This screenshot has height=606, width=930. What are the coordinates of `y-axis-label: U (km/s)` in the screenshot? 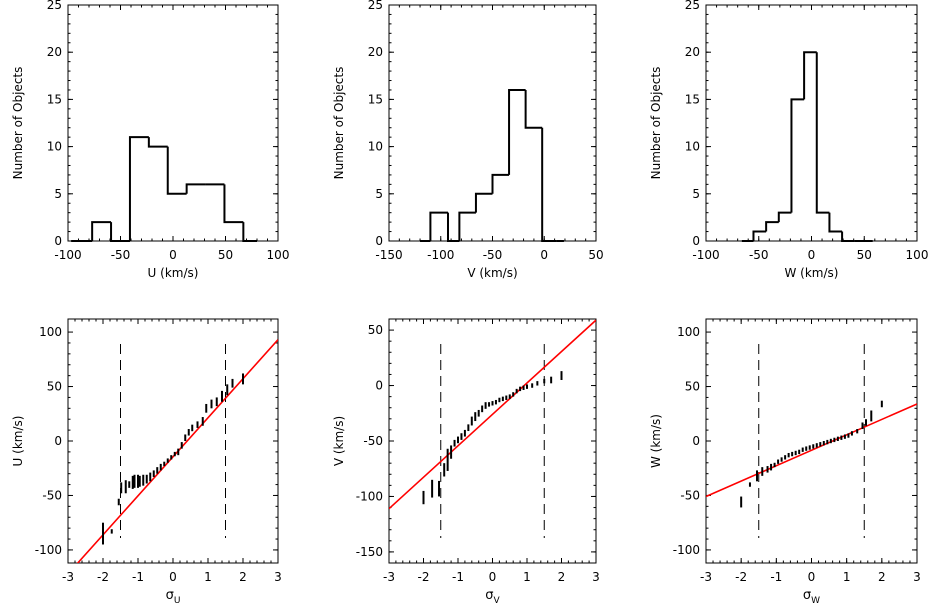 It's located at (18, 441).